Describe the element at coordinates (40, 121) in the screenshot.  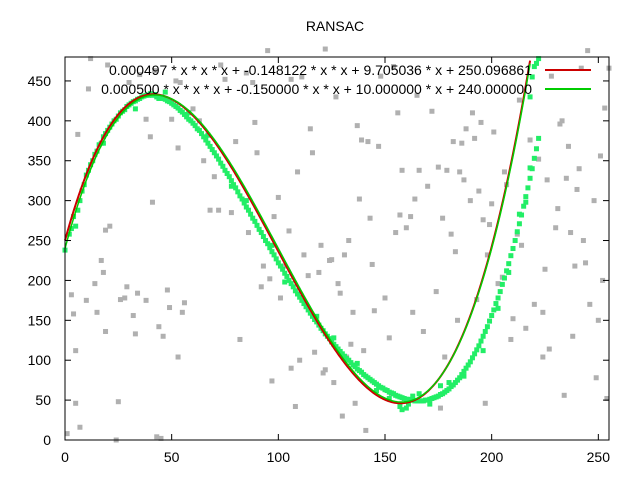
I see `y-tick-label: 400` at that location.